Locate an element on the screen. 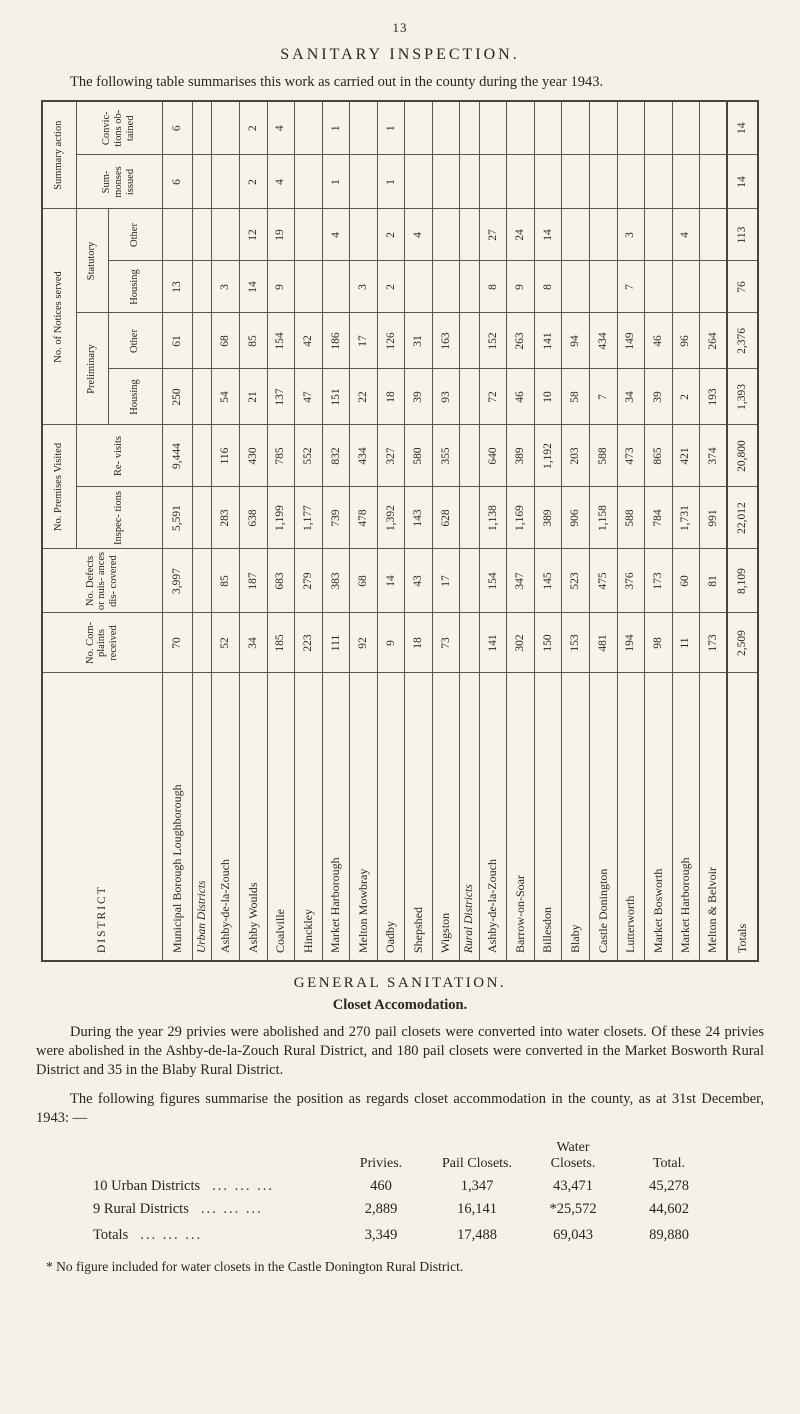 This screenshot has height=1414, width=800. district-name: Shepshed is located at coordinates (418, 817).